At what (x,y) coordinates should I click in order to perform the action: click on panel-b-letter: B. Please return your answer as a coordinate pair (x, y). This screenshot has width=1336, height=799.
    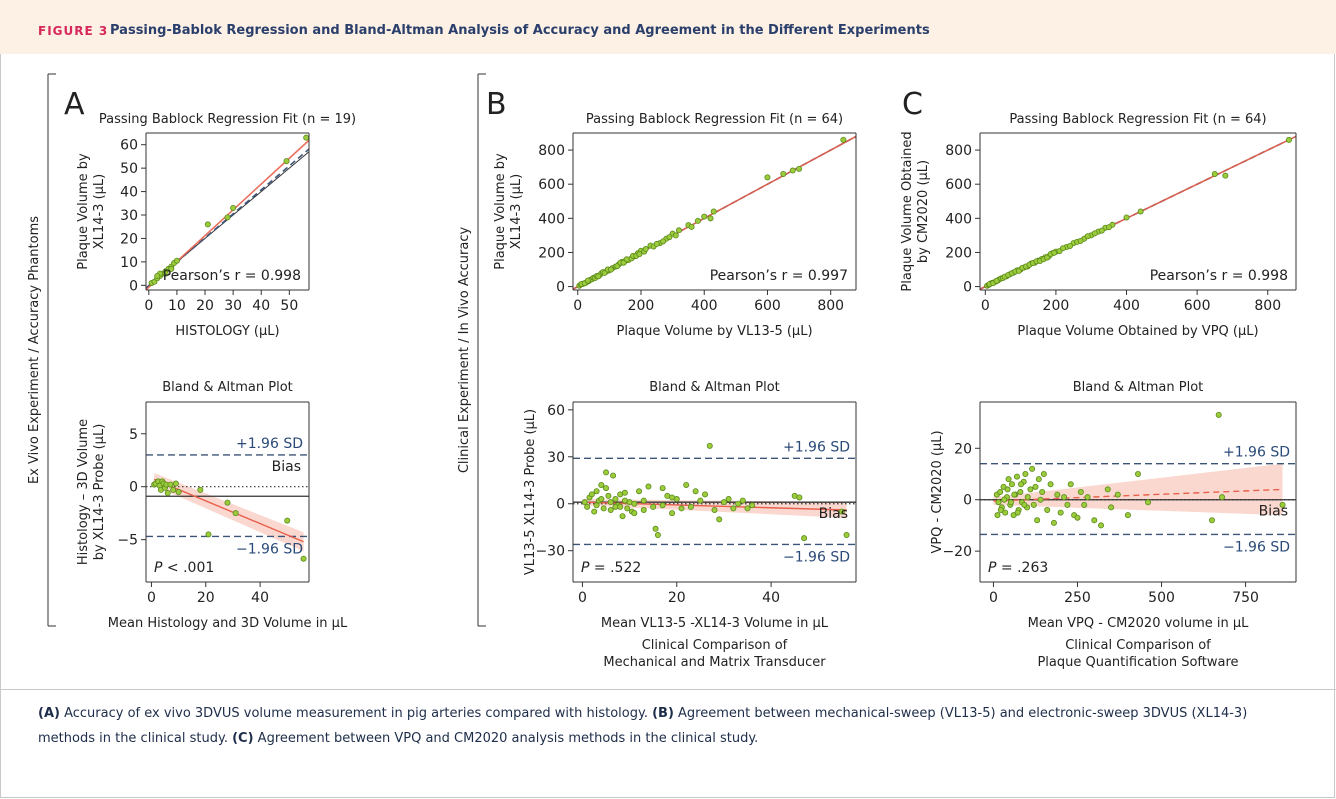
    Looking at the image, I should click on (496, 104).